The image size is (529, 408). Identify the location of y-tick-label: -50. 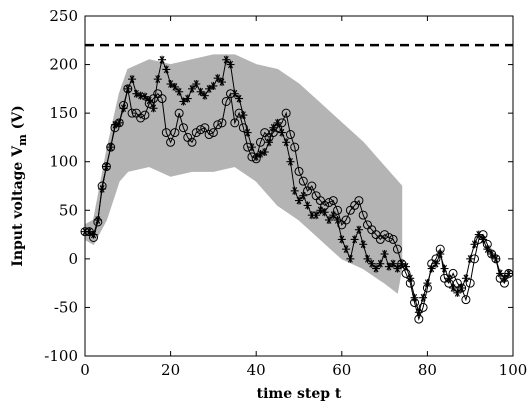
(66, 307).